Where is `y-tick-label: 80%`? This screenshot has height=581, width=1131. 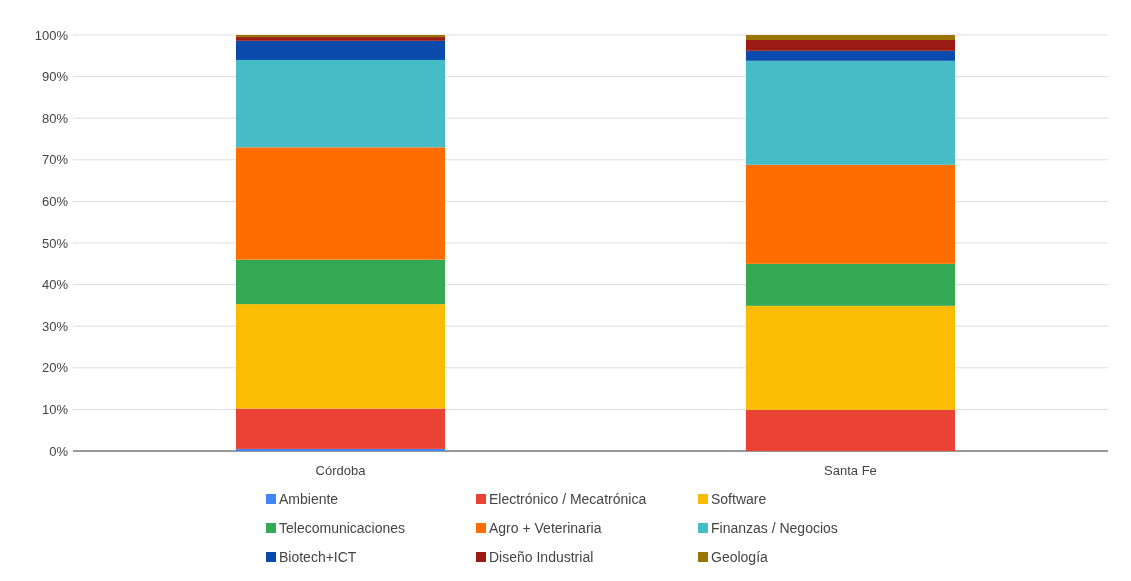
y-tick-label: 80% is located at coordinates (55, 118).